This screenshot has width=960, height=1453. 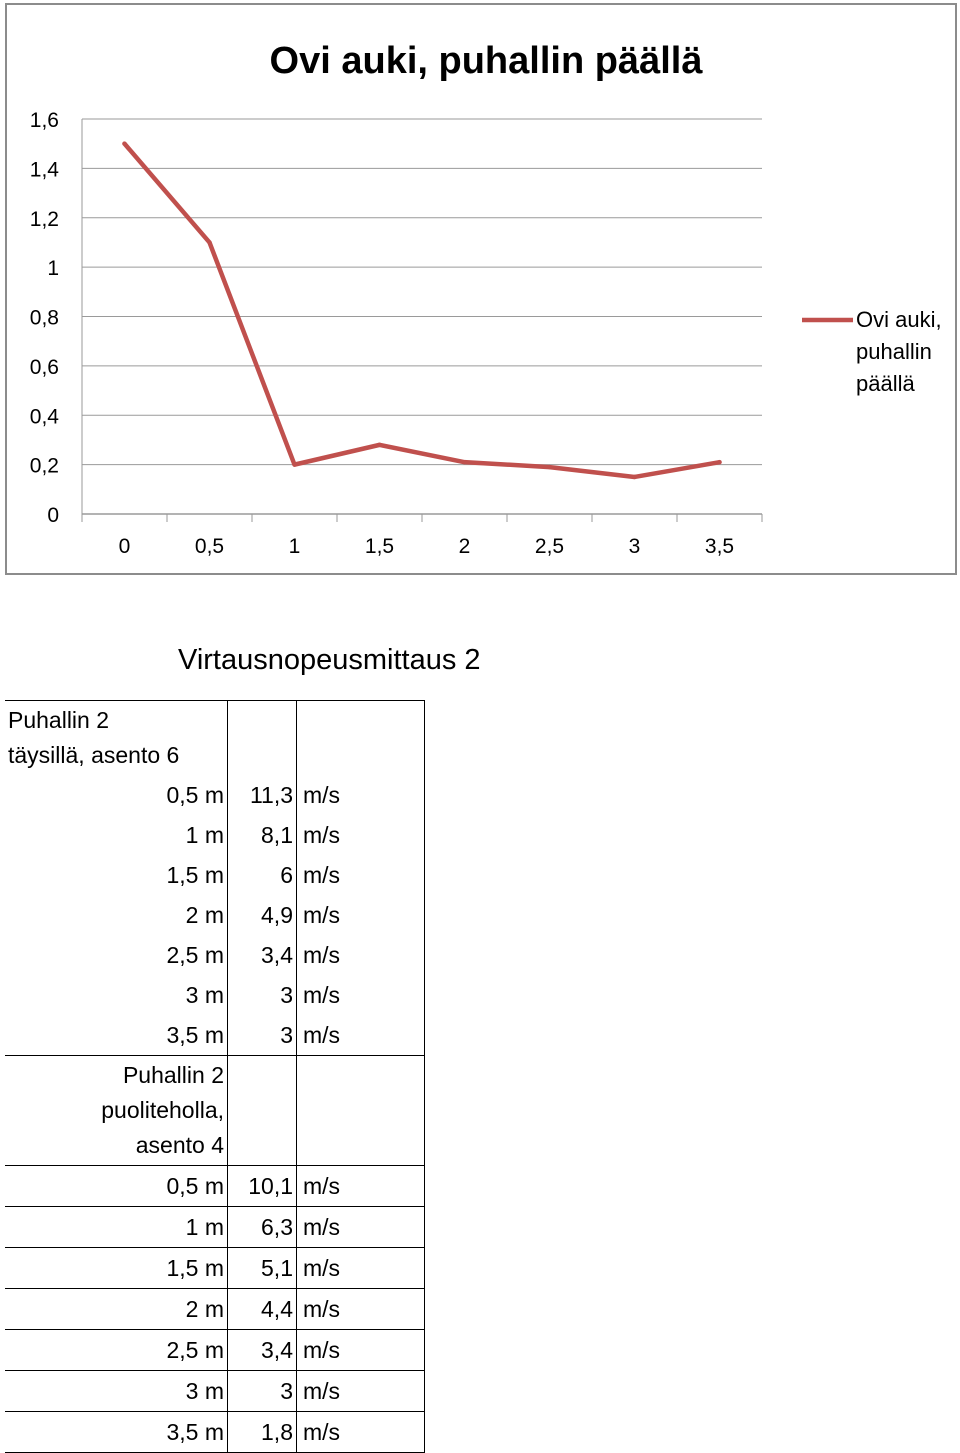 What do you see at coordinates (262, 1309) in the screenshot?
I see `value-cell: 4,4` at bounding box center [262, 1309].